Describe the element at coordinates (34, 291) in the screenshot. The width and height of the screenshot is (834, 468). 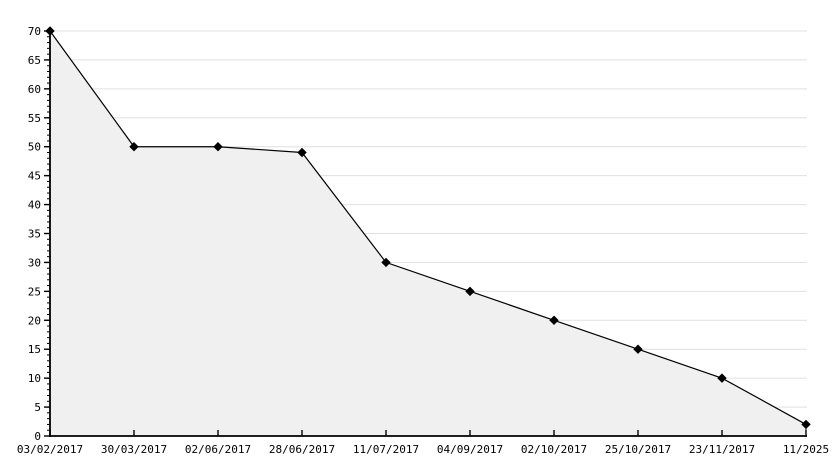
I see `y-tick-label: 25` at that location.